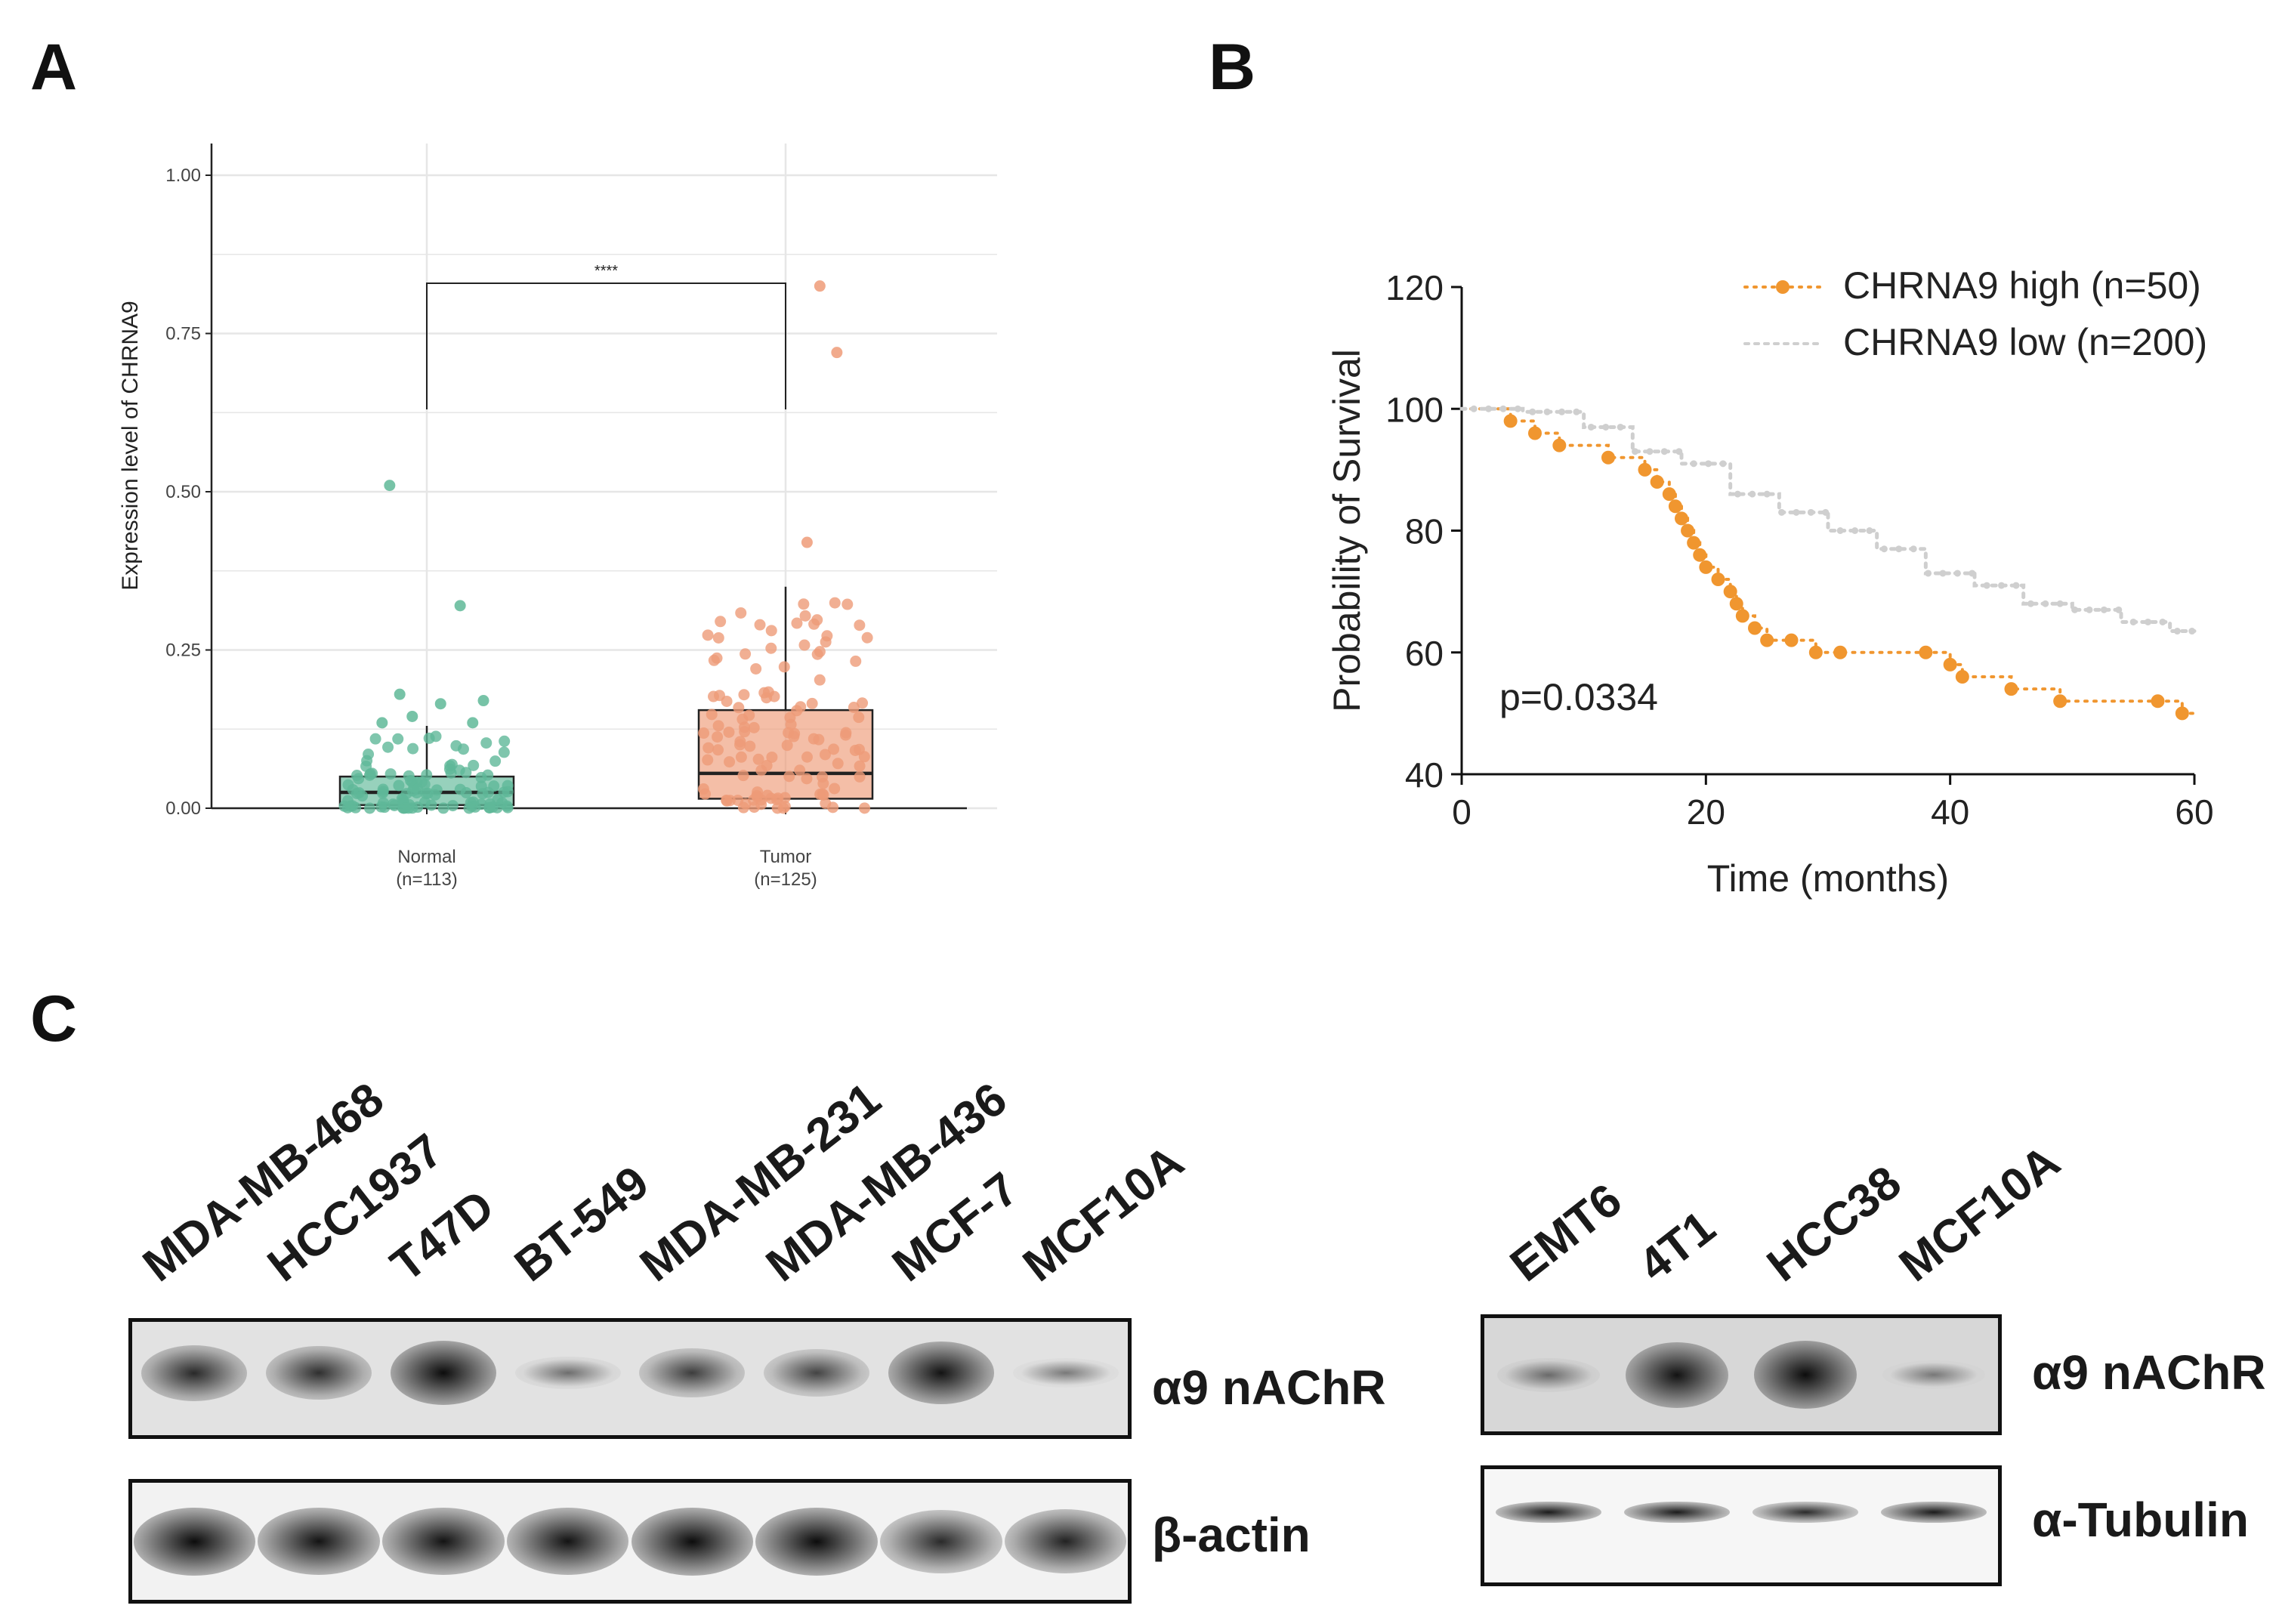 This screenshot has width=2279, height=1624. What do you see at coordinates (630, 1541) in the screenshot?
I see `blot-actin-left` at bounding box center [630, 1541].